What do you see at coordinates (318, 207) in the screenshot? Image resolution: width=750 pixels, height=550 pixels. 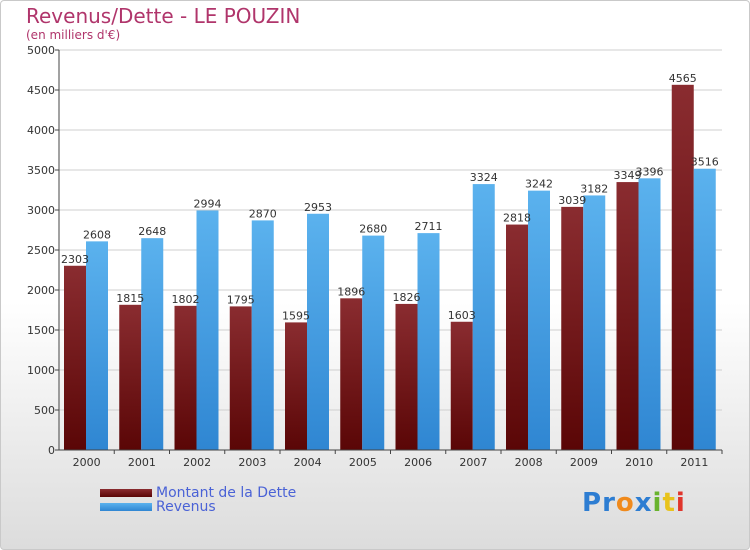 I see `data-label: 2953` at bounding box center [318, 207].